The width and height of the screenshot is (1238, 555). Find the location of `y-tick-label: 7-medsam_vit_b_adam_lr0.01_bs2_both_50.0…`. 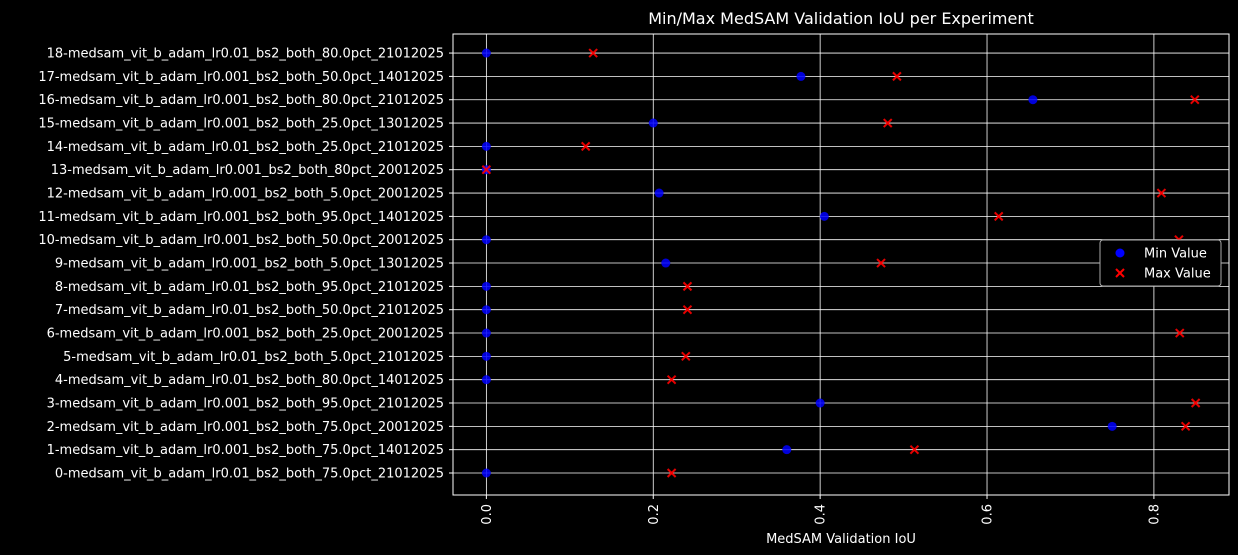

y-tick-label: 7-medsam_vit_b_adam_lr0.01_bs2_both_50.0… is located at coordinates (249, 310).